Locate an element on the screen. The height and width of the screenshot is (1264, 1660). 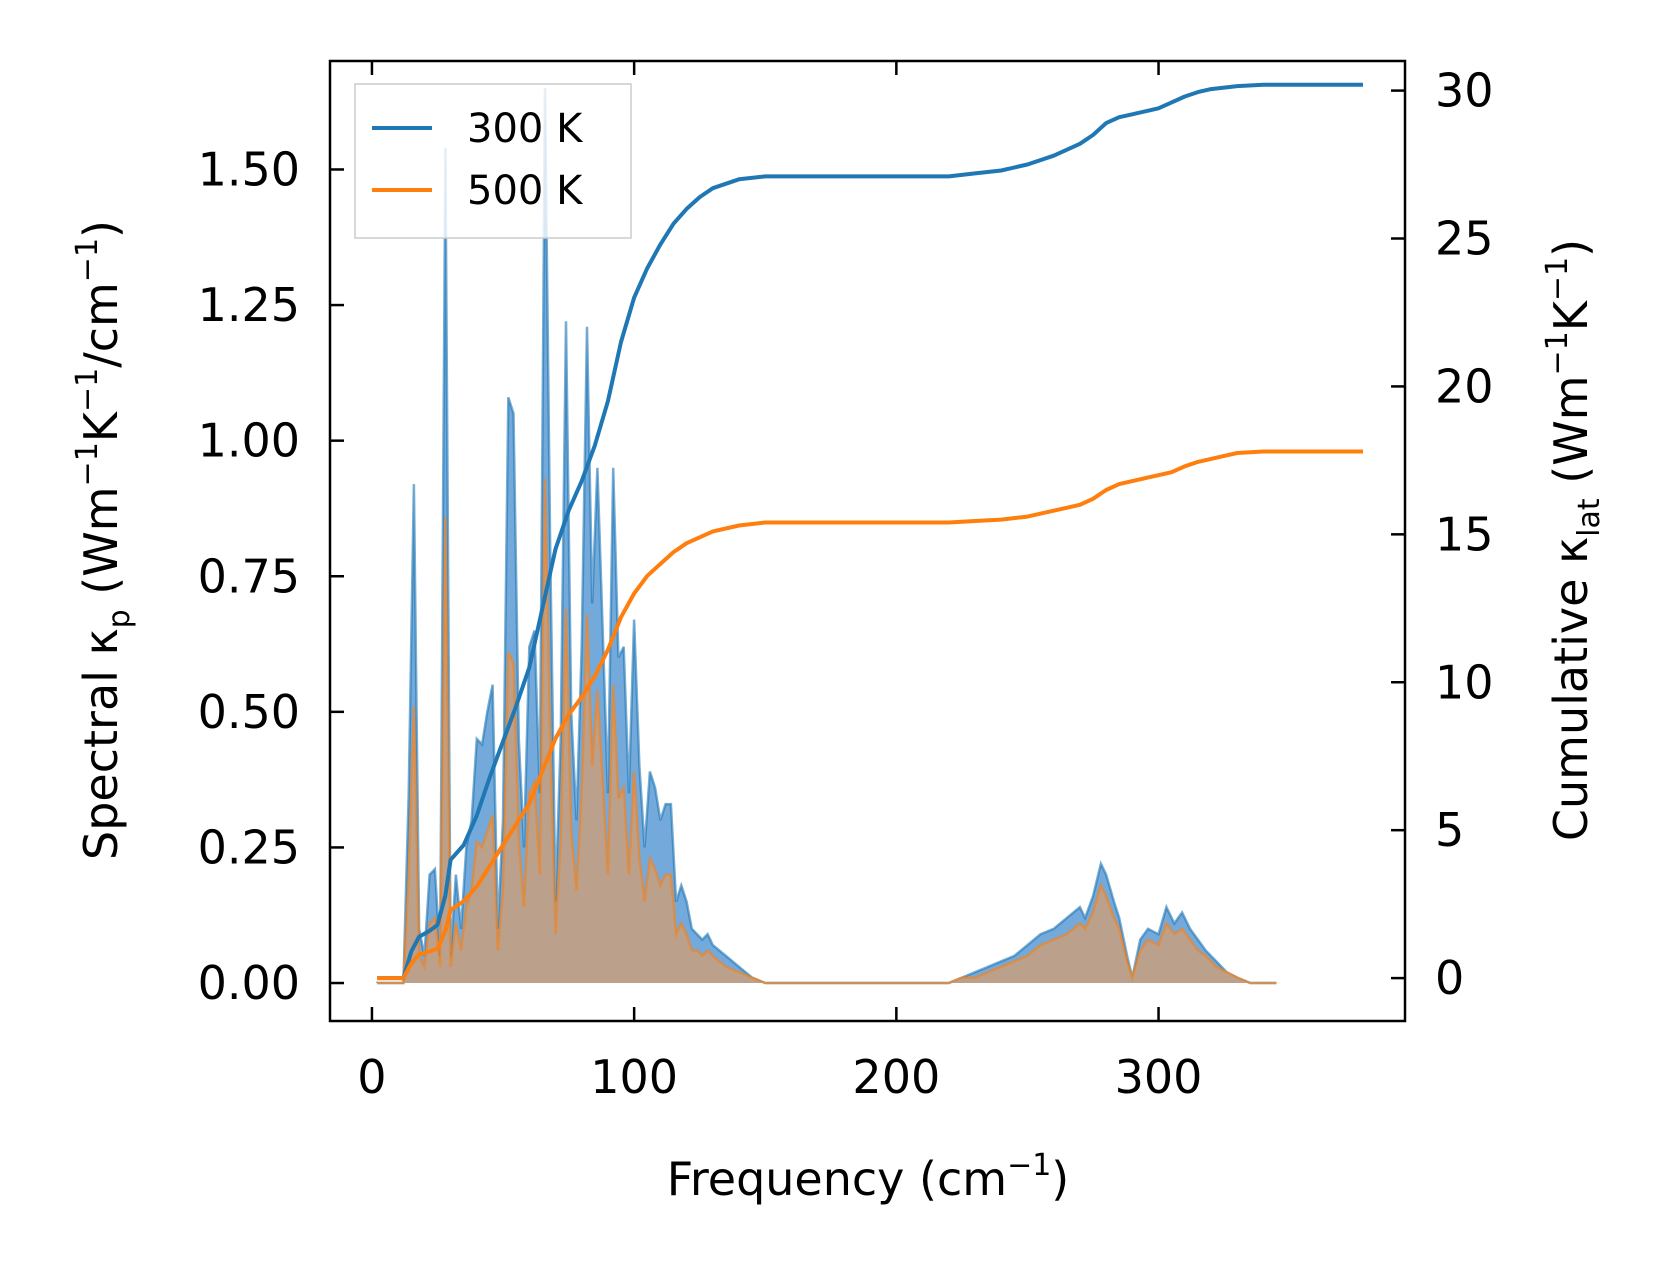
y-tick-label-left: 0.00 is located at coordinates (249, 983).